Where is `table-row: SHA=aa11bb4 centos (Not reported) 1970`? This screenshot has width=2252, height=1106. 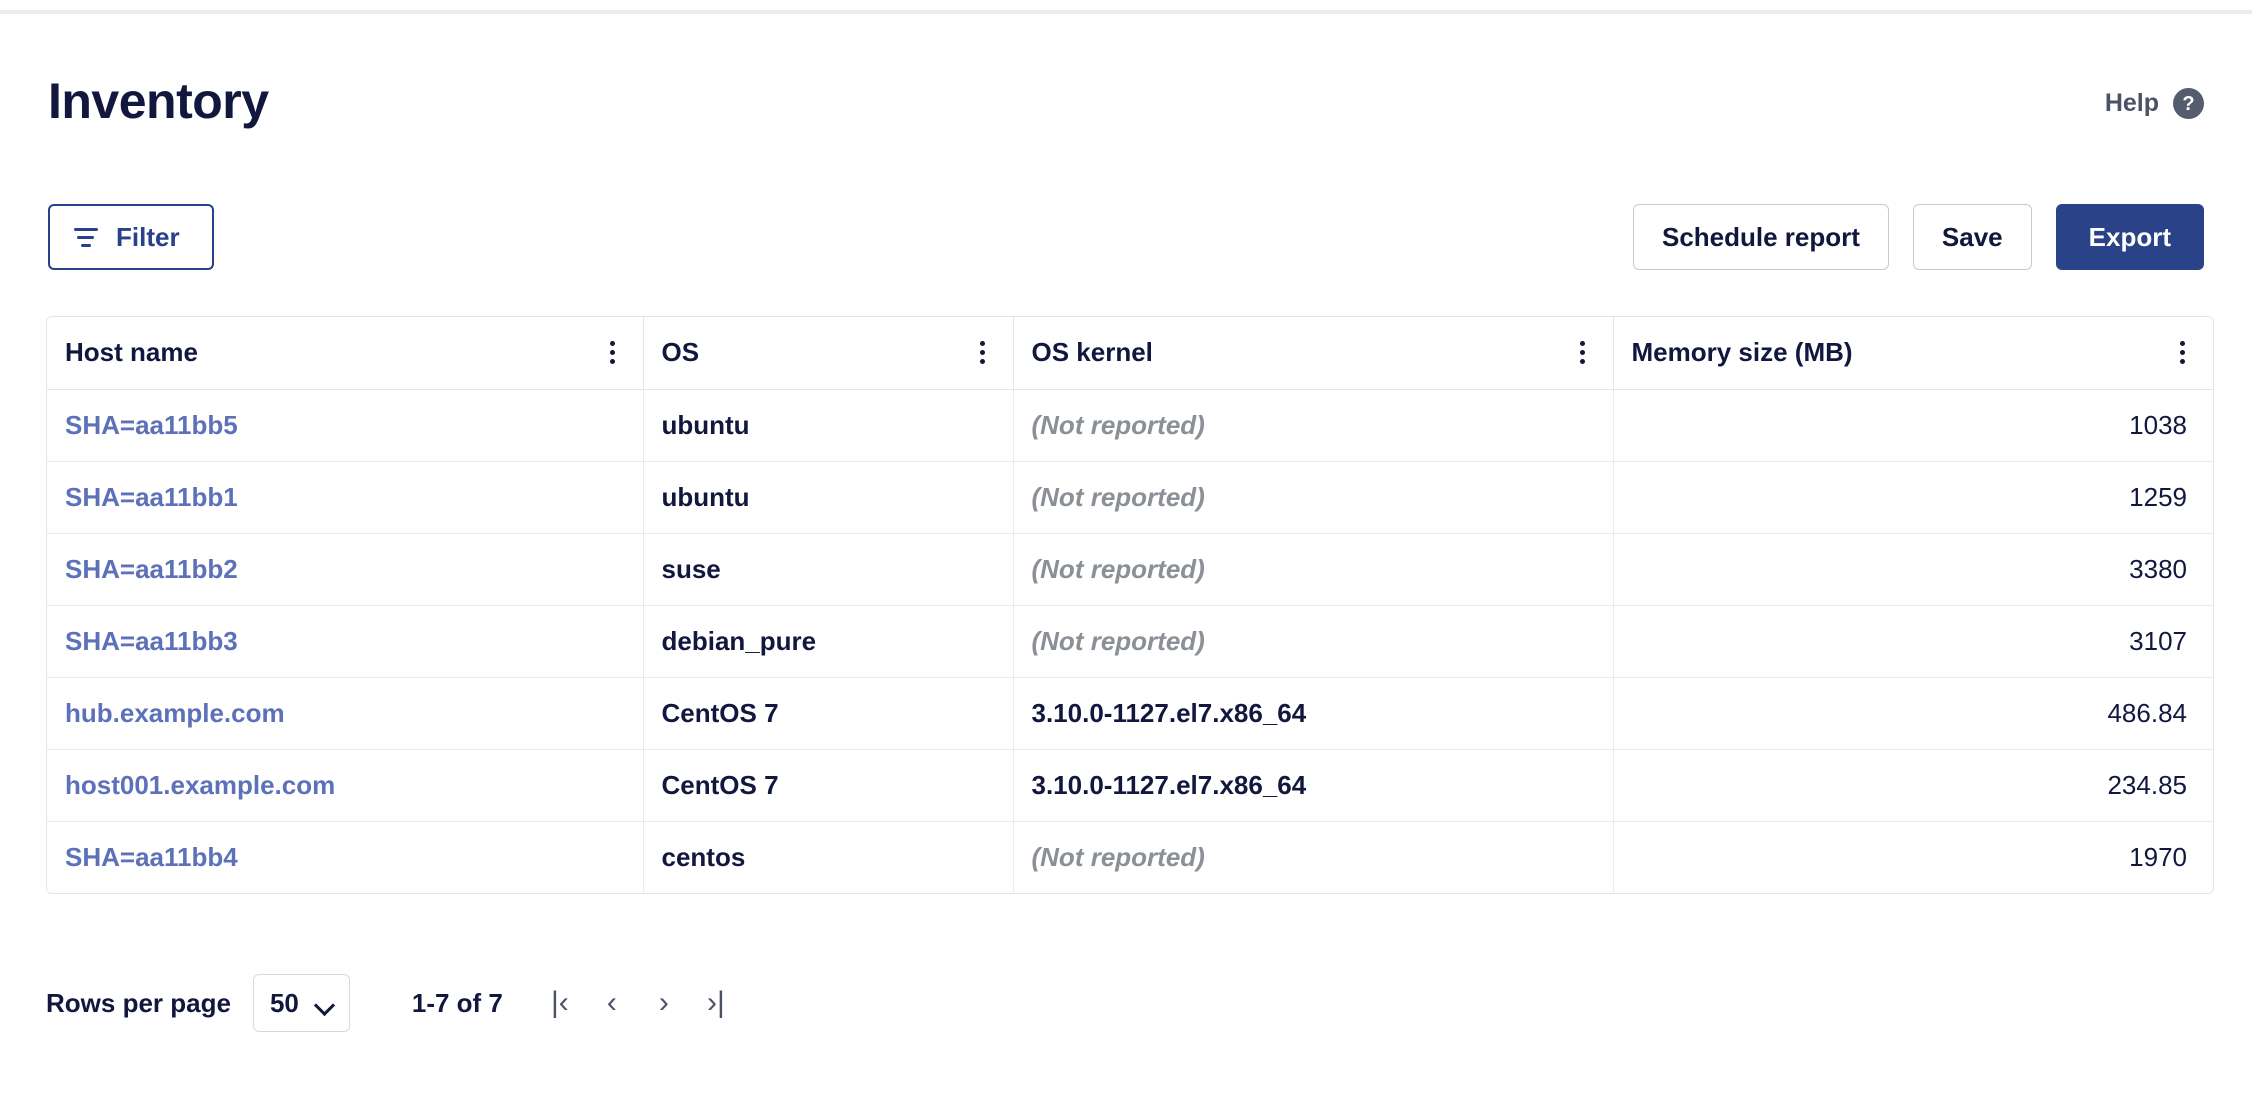 table-row: SHA=aa11bb4 centos (Not reported) 1970 is located at coordinates (1130, 857).